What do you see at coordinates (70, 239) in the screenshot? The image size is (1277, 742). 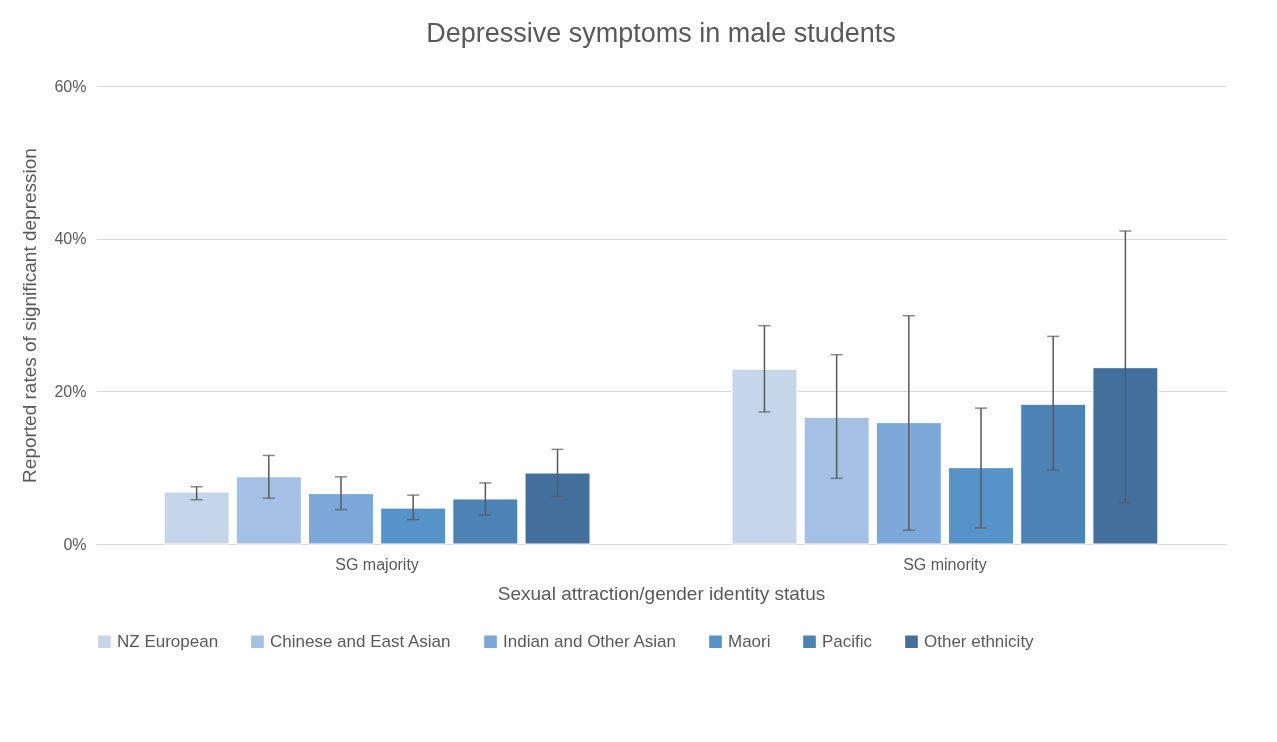 I see `y-tick-label: 40%` at bounding box center [70, 239].